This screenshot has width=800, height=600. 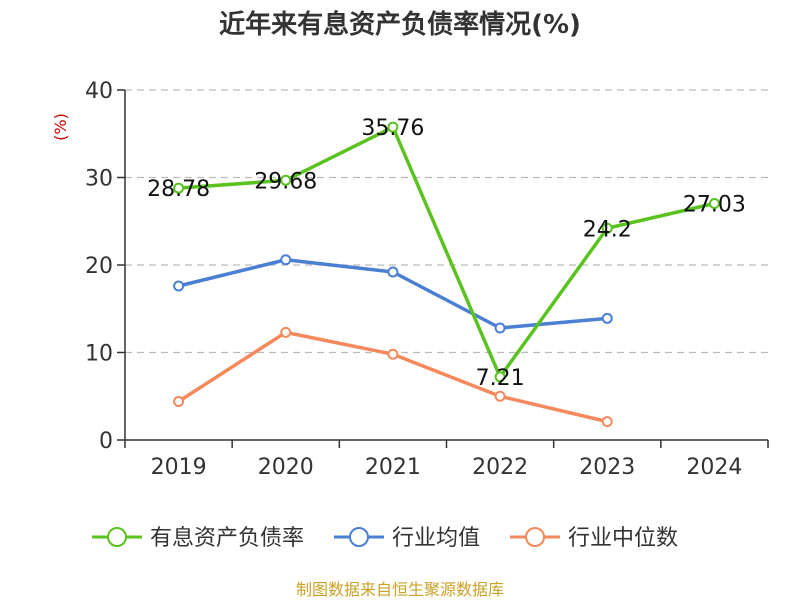 I want to click on legend: 有息资产负债率 行业均值 行业中位数, so click(x=385, y=538).